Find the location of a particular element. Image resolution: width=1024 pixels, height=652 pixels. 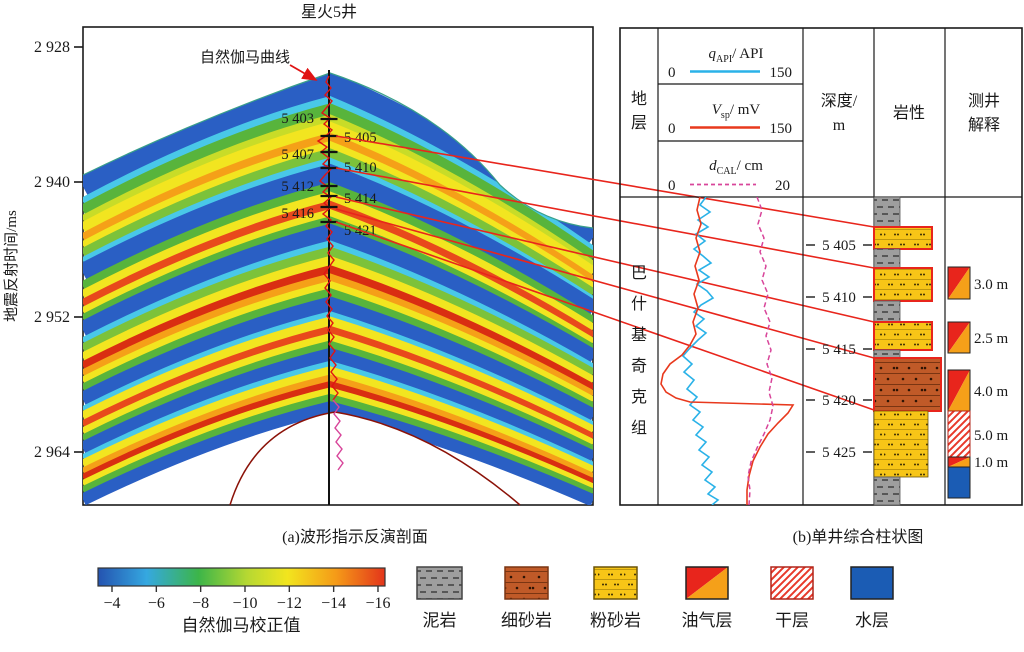

interpretation-thickness-labels: 3.0 m 2.5 m 4.0 m 5.0 m 1.0 m is located at coordinates (991, 374).